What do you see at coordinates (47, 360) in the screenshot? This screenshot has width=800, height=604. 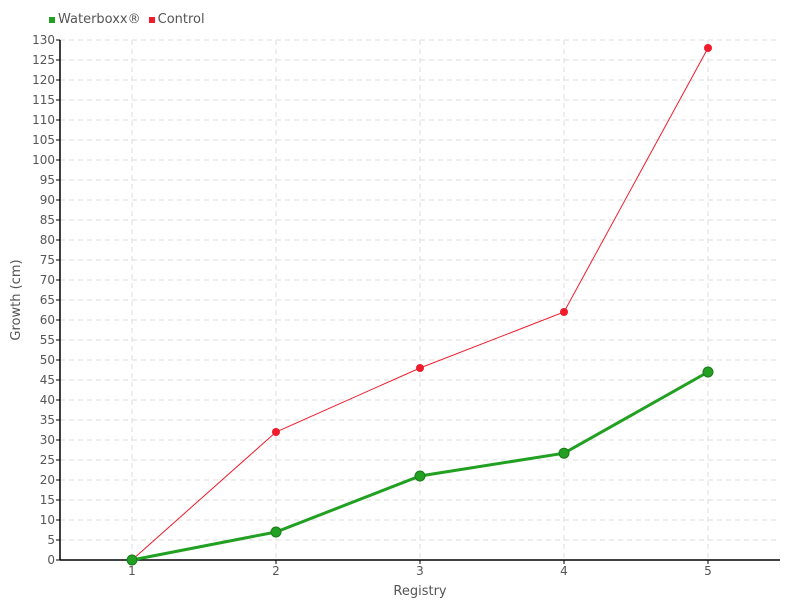 I see `y-tick-label: 50` at bounding box center [47, 360].